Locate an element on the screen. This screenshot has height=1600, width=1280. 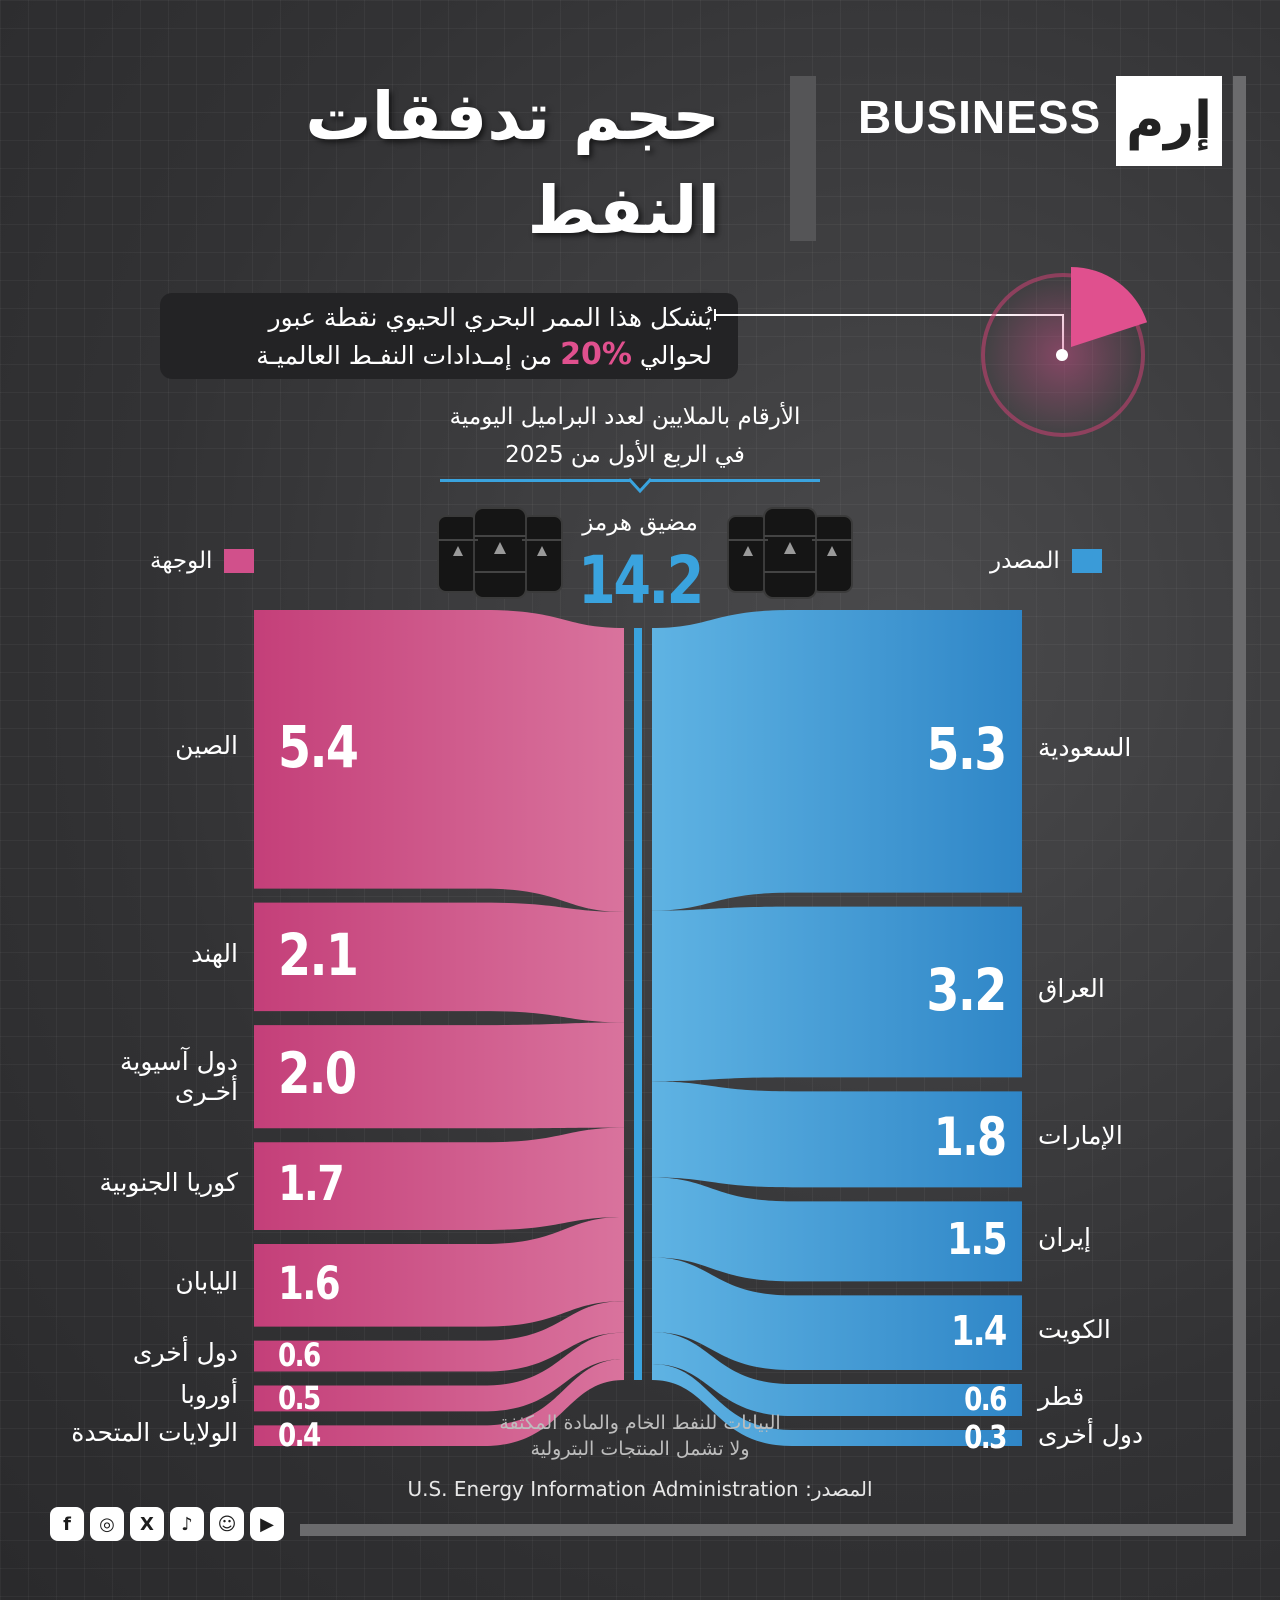
legend-destination-swatch is located at coordinates (239, 561).